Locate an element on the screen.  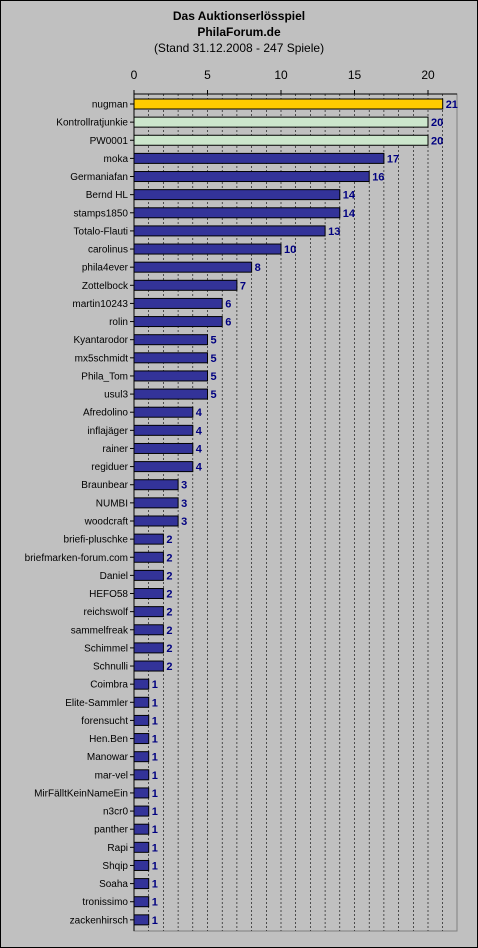
value-label: 4 is located at coordinates (199, 468).